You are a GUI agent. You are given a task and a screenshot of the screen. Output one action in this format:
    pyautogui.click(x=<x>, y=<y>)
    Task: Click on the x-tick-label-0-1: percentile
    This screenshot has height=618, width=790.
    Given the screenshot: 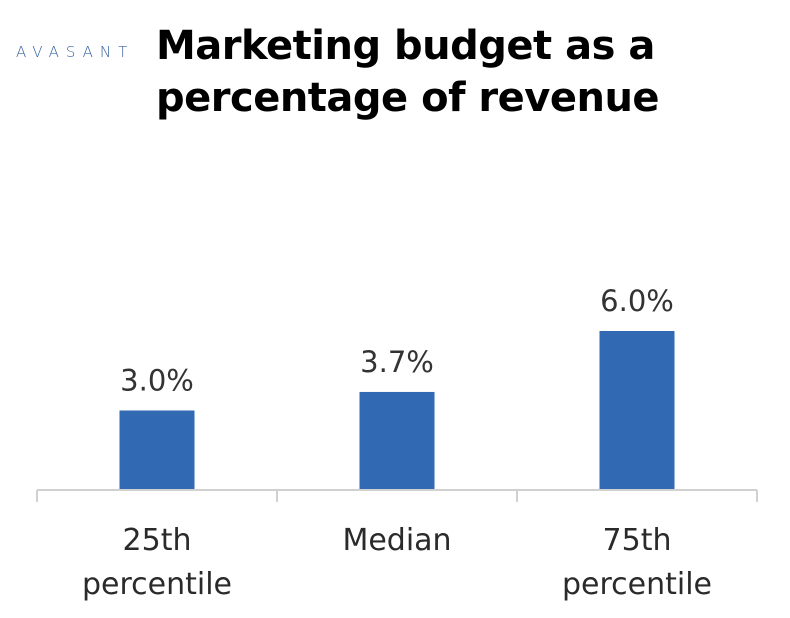 What is the action you would take?
    pyautogui.click(x=157, y=584)
    